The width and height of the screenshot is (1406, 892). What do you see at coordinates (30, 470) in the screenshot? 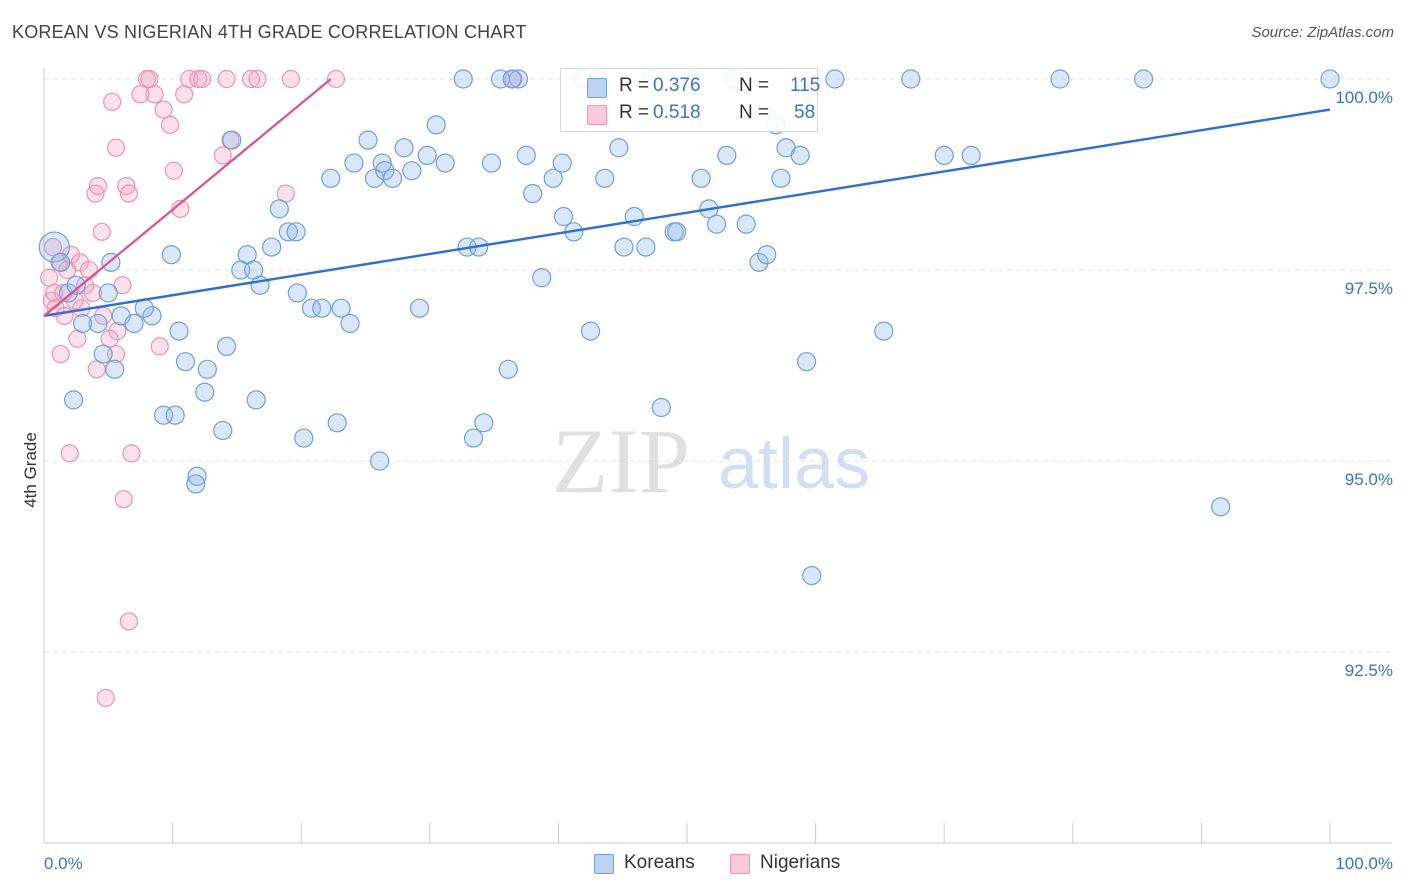
I see `y-axis-label: 4th Grade` at bounding box center [30, 470].